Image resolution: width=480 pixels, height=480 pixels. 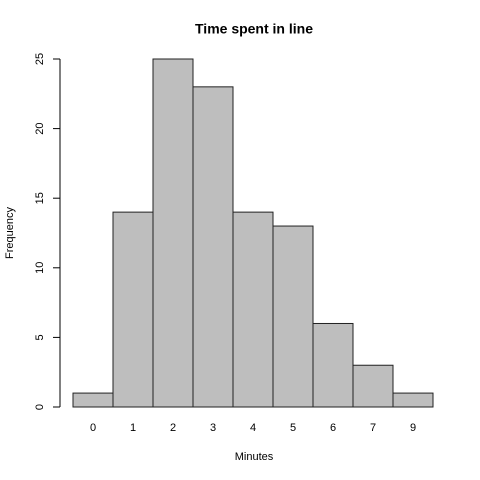 What do you see at coordinates (40, 128) in the screenshot?
I see `y-tick-label: 20` at bounding box center [40, 128].